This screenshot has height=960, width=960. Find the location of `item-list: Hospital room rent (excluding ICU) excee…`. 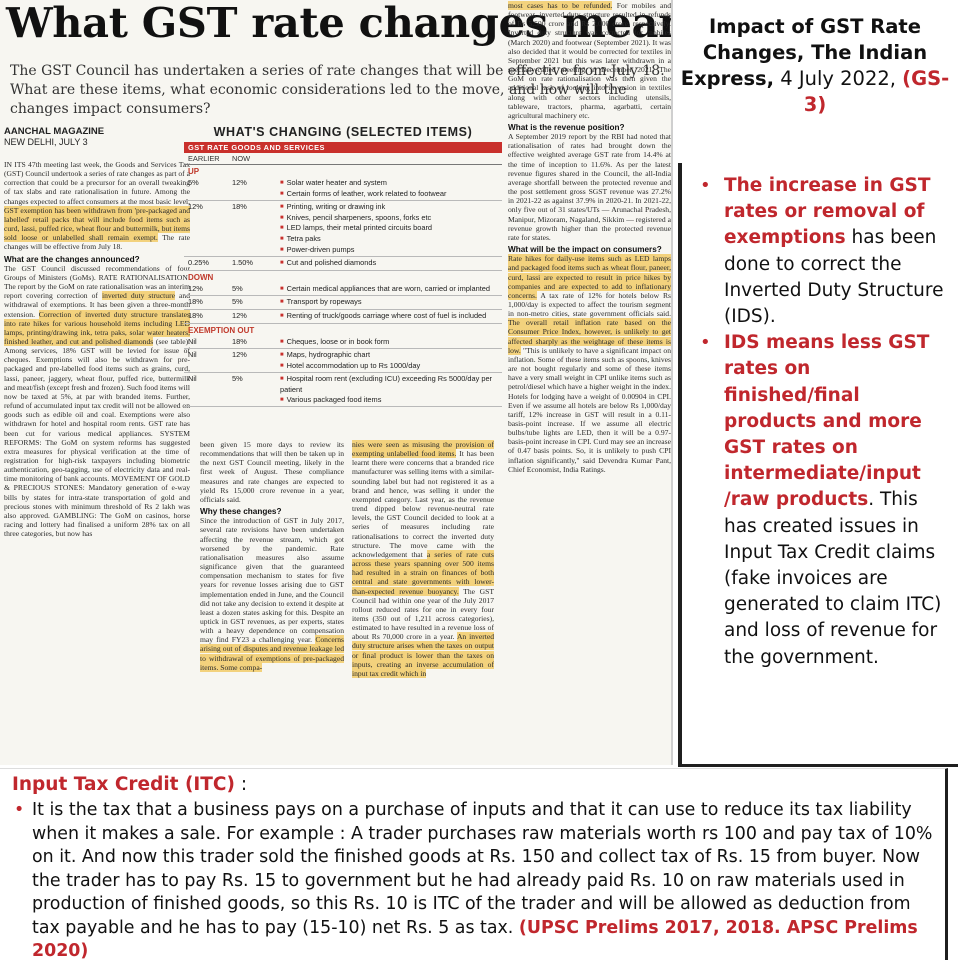

item-list: Hospital room rent (excluding ICU) excee… is located at coordinates (389, 389).